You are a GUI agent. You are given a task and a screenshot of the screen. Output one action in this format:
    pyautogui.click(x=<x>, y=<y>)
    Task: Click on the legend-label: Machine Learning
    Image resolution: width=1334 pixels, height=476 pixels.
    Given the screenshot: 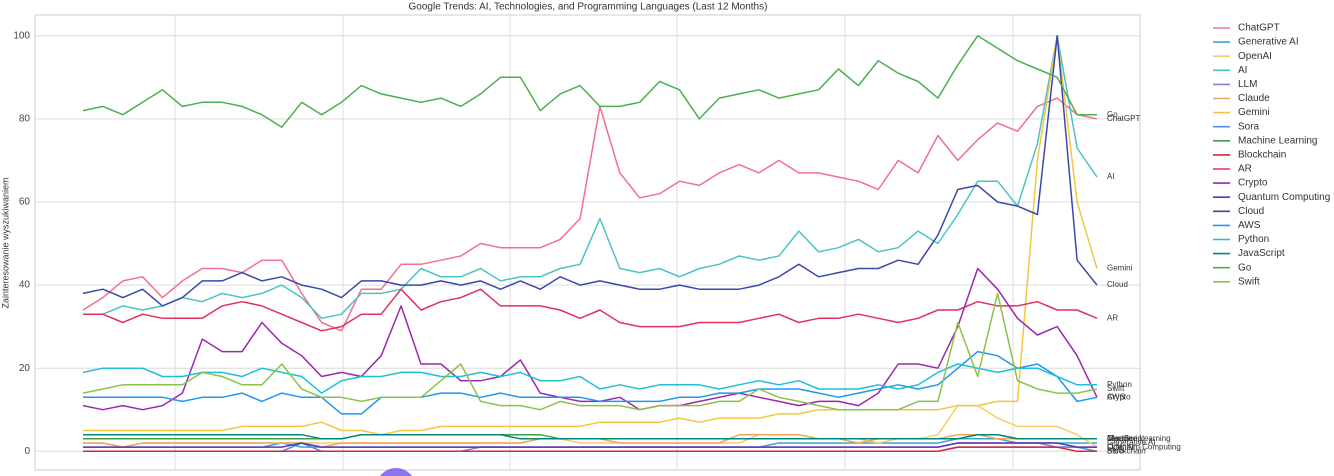 What is the action you would take?
    pyautogui.click(x=1278, y=140)
    